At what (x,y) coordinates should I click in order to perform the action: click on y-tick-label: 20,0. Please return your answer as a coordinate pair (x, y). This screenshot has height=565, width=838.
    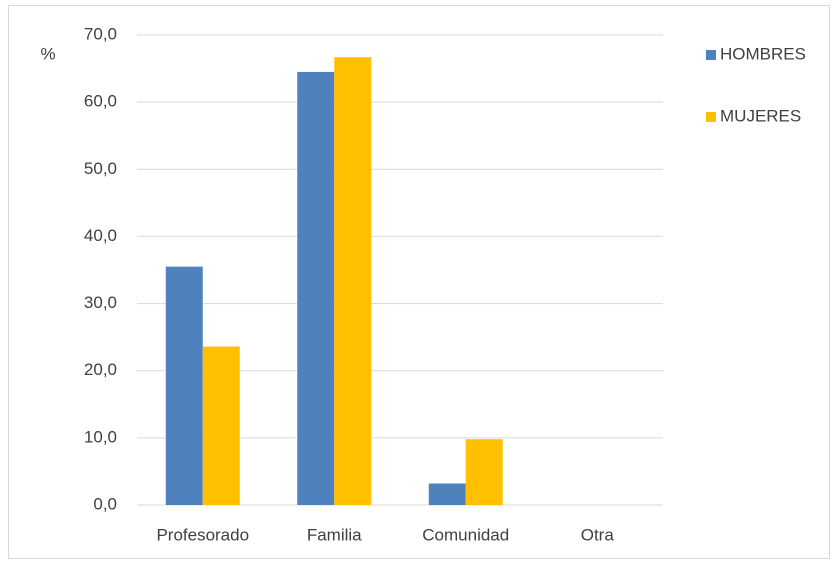
    Looking at the image, I should click on (100, 369).